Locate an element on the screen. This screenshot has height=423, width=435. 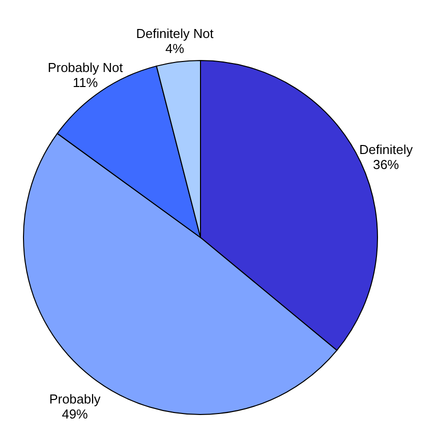
slice-label: Probably Not is located at coordinates (86, 67).